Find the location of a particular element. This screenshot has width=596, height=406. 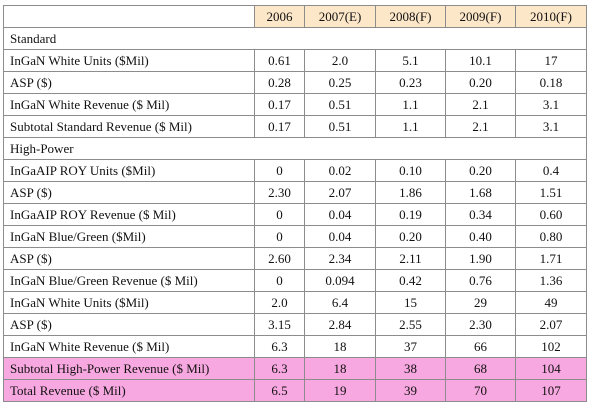

row-label: InGaN Blue/Green ($Mil) is located at coordinates (129, 236).